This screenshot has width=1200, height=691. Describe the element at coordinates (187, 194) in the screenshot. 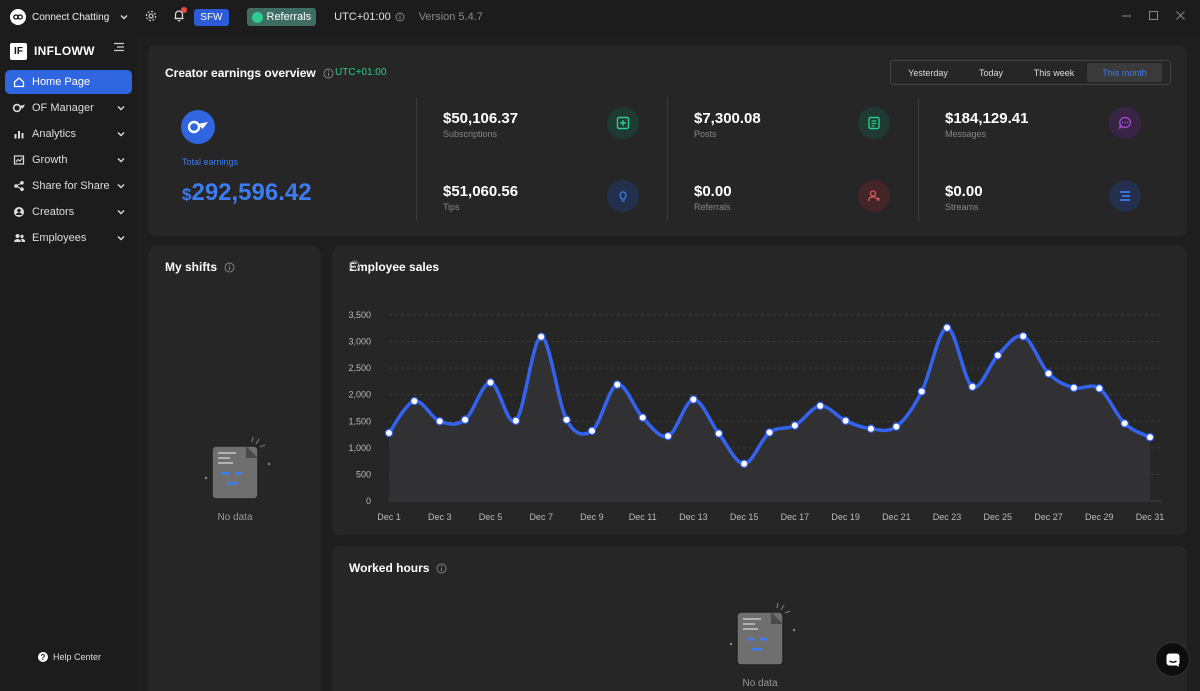

I see `currency-symbol: $` at that location.